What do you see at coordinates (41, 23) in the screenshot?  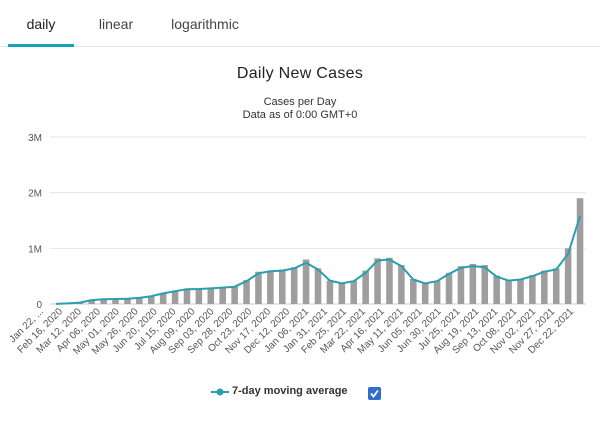 I see `tab-daily: daily` at bounding box center [41, 23].